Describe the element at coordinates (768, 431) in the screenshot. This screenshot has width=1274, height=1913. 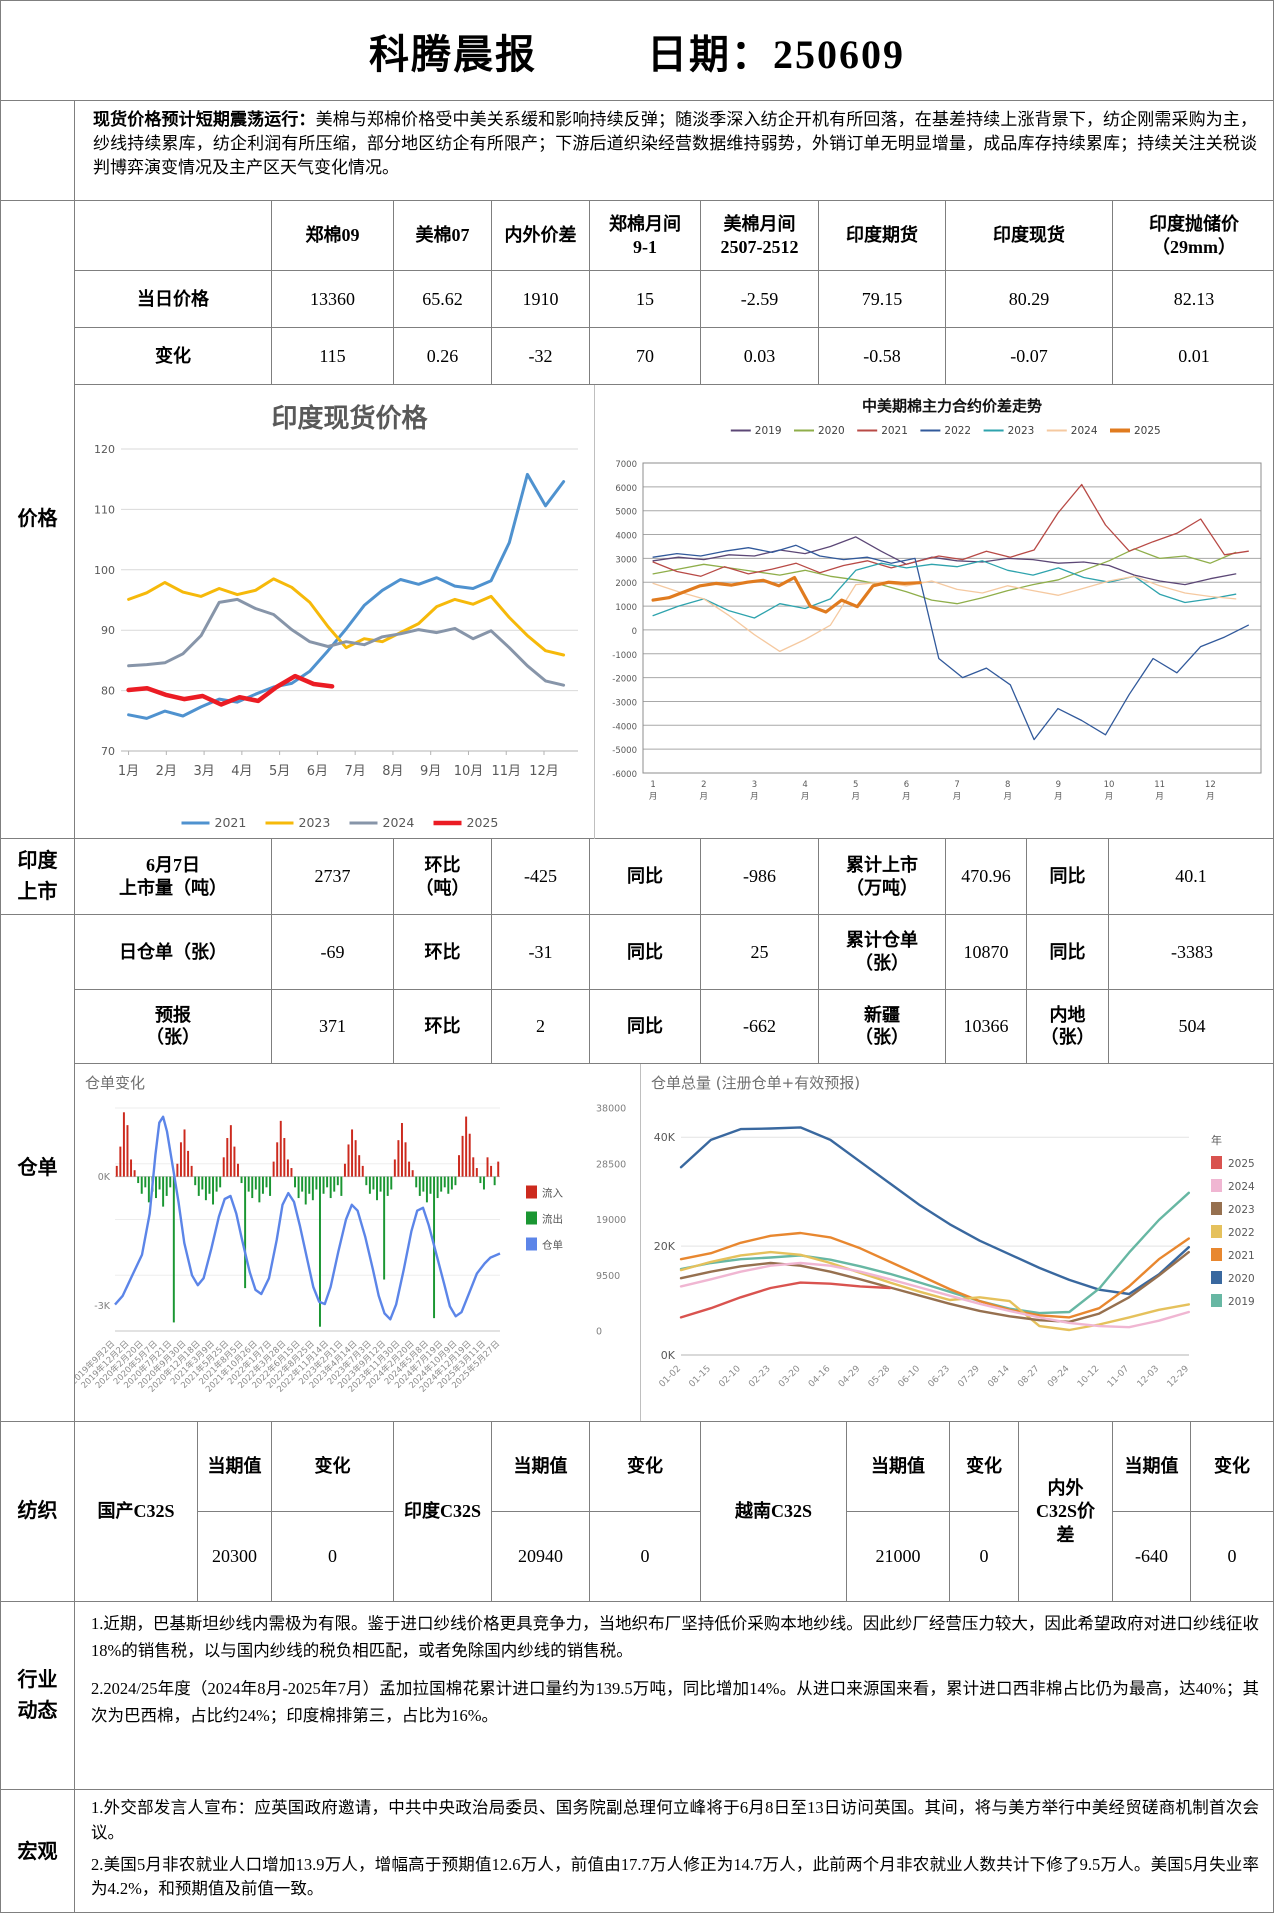
I see `svg-text: 2019` at that location.